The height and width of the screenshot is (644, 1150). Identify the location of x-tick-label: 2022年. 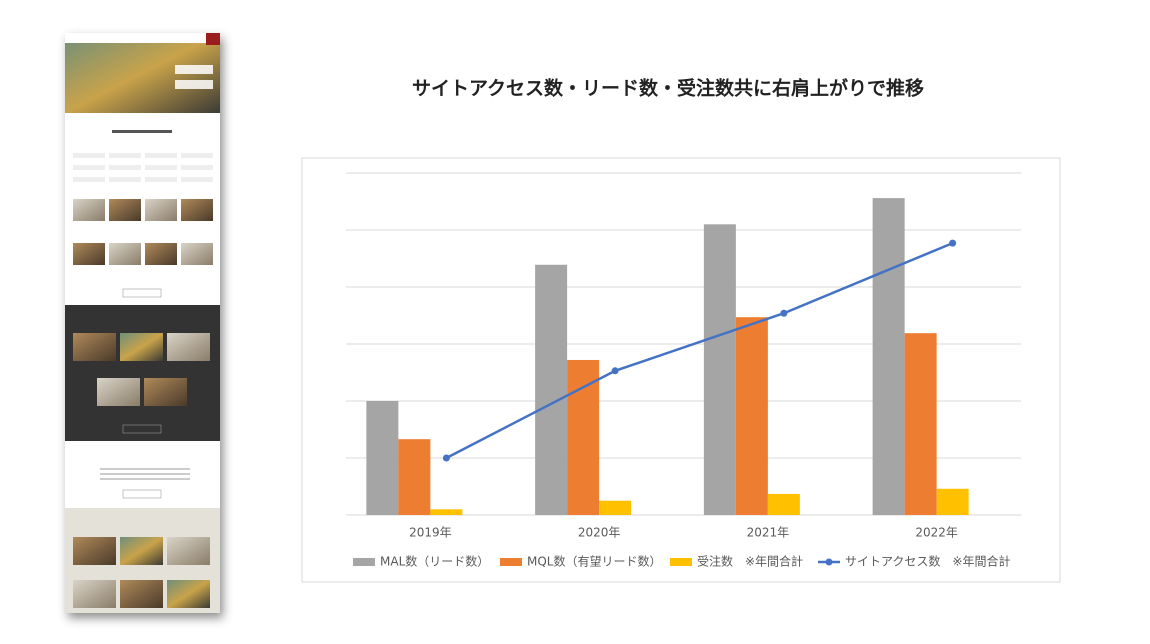
(936, 533).